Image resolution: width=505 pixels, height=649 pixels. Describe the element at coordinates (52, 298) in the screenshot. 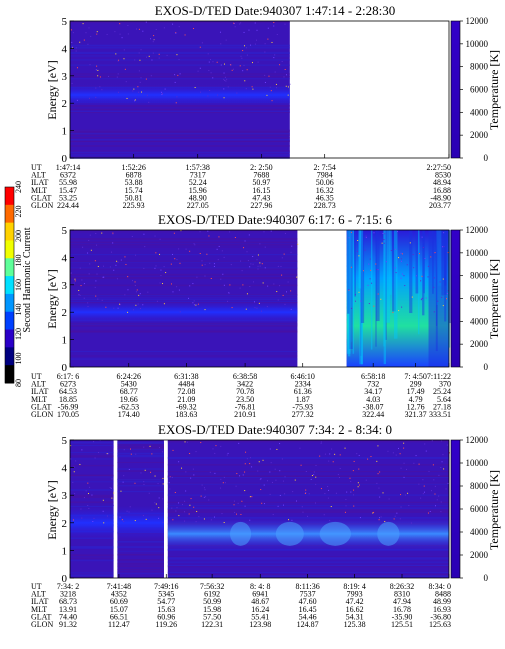

I see `panel-2-ylabel: Energy [eV]` at that location.